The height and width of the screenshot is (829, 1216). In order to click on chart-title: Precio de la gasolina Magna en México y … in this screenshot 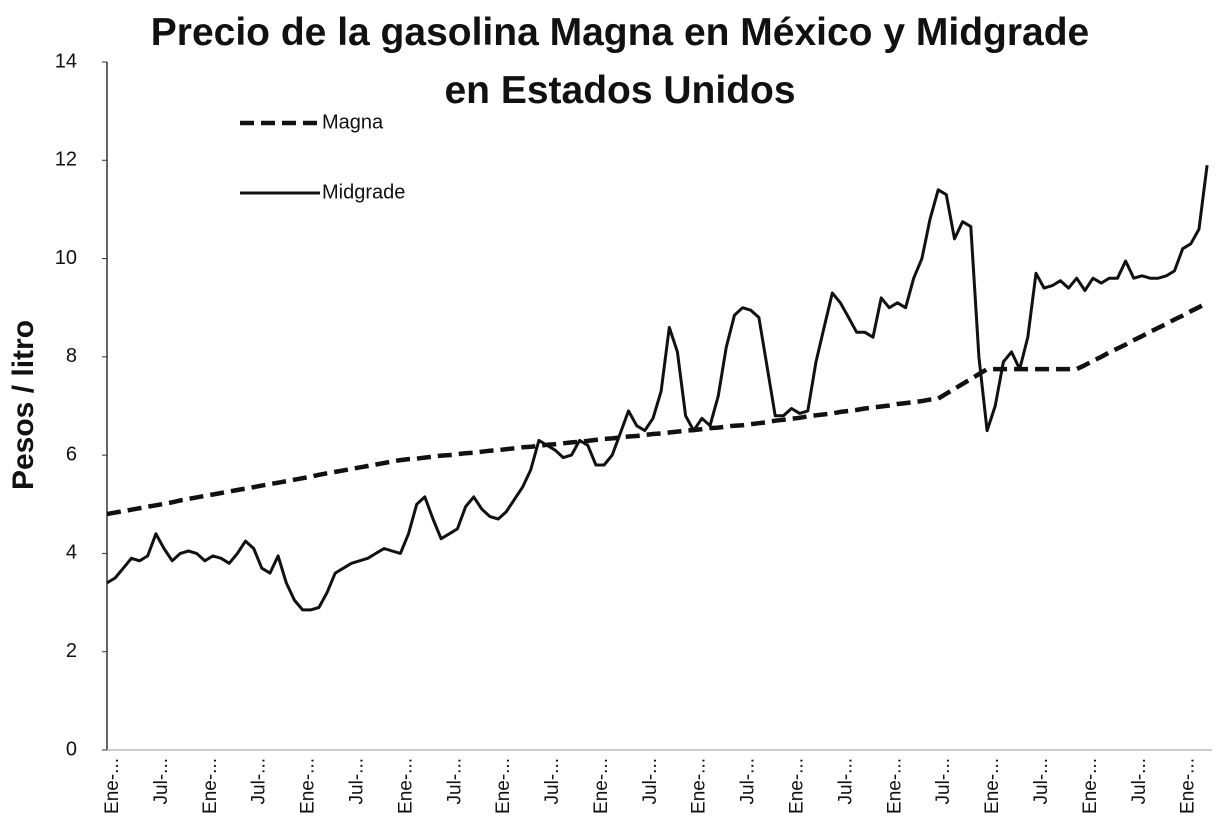, I will do `click(620, 61)`.